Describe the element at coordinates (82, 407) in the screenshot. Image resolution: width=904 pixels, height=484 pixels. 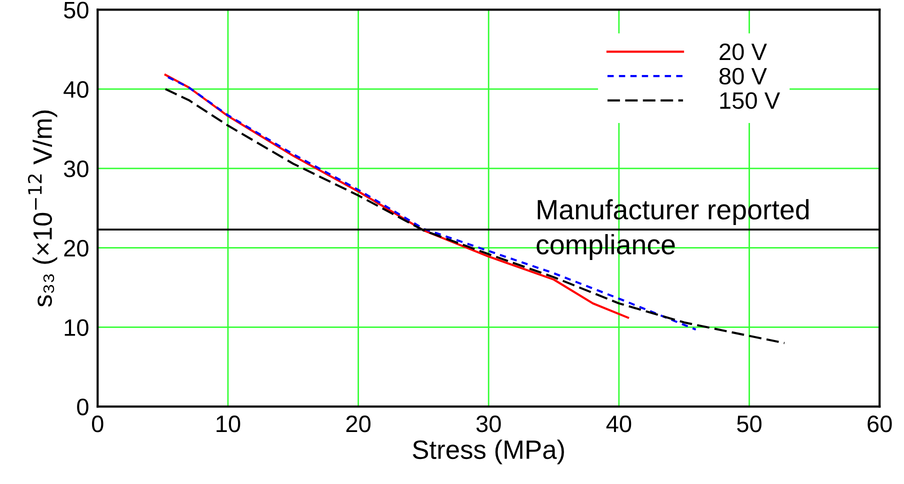
I see `y-tick-label: 0` at that location.